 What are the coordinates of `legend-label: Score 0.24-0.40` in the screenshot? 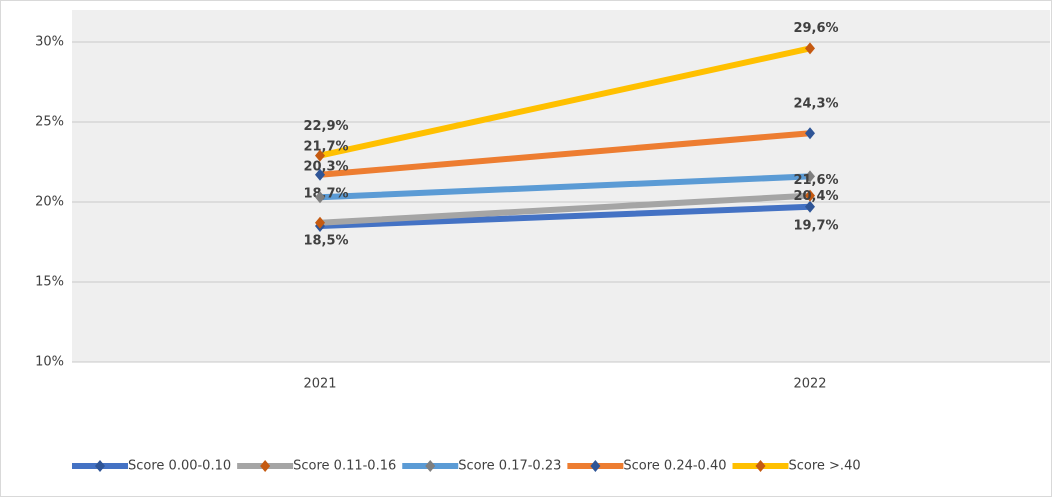 It's located at (674, 466).